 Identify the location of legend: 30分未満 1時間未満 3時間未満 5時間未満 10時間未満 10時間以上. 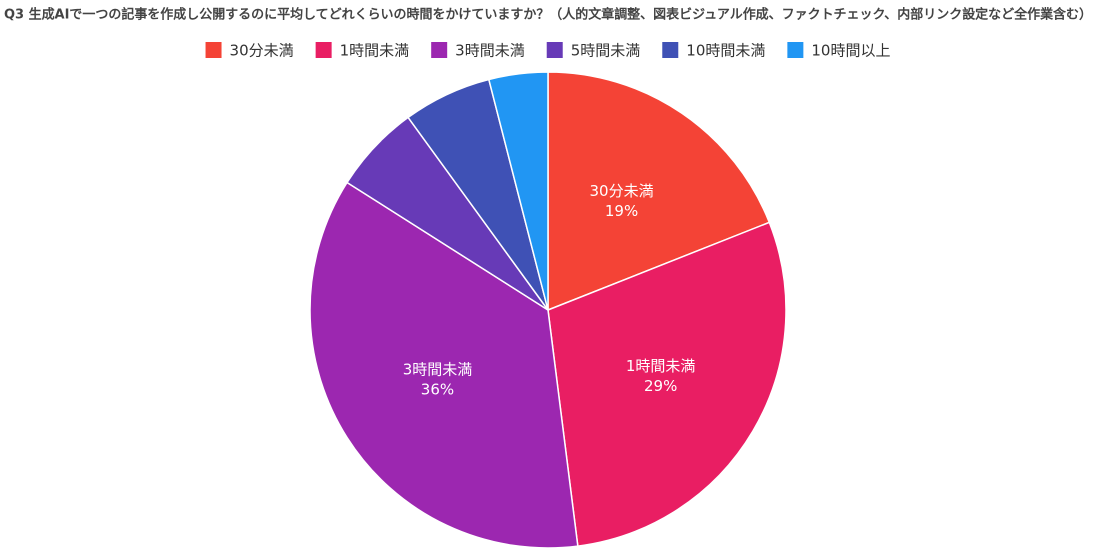
(547, 51).